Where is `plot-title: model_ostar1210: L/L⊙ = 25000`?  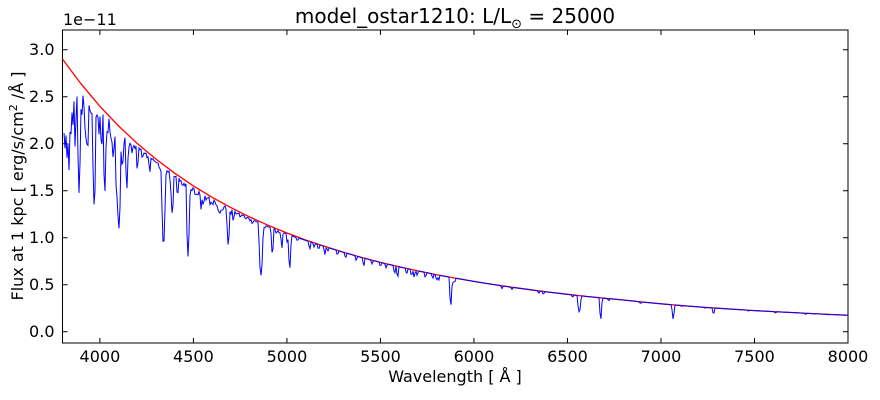
plot-title: model_ostar1210: L/L⊙ = 25000 is located at coordinates (455, 18).